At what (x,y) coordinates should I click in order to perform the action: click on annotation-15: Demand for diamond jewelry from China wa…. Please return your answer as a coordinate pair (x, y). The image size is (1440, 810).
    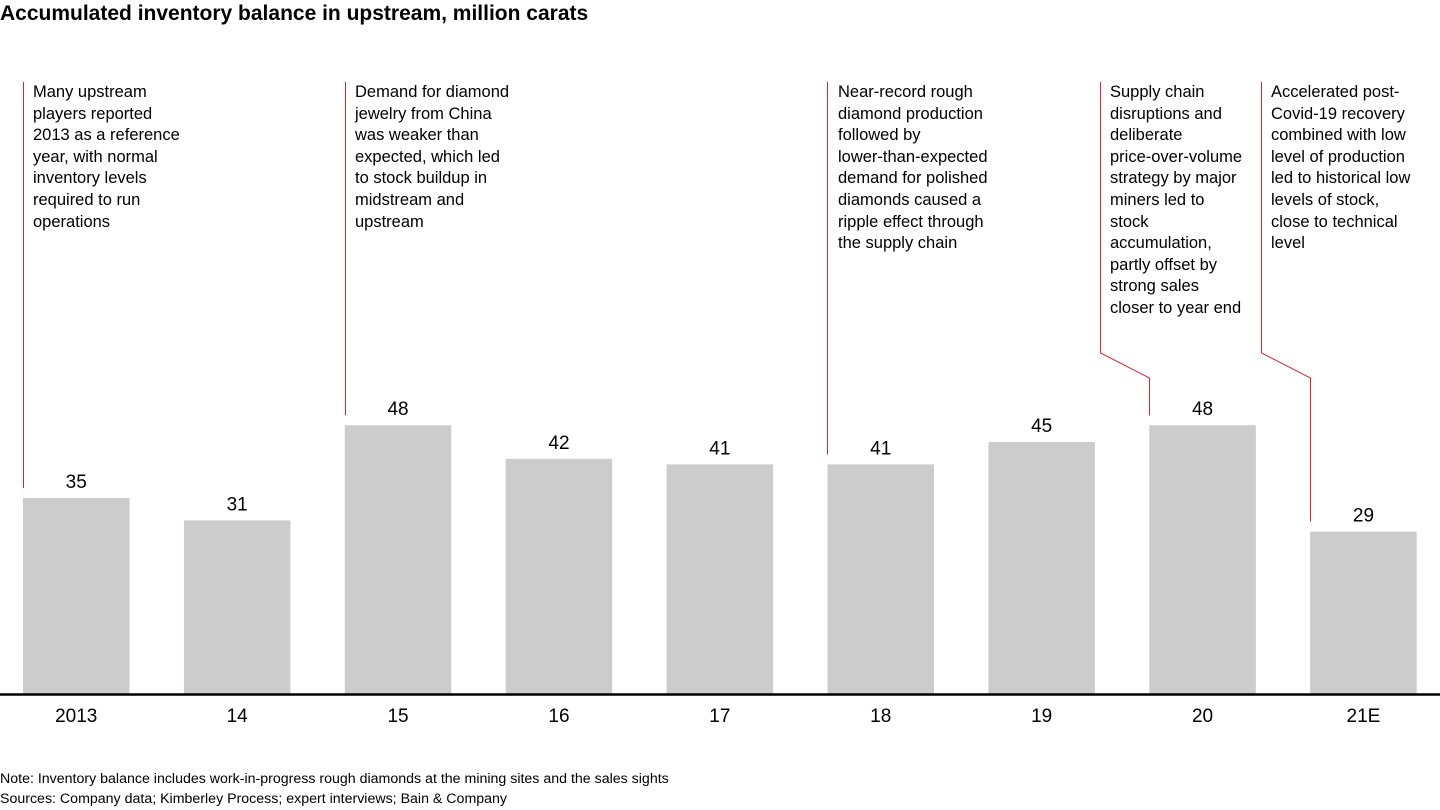
    Looking at the image, I should click on (432, 157).